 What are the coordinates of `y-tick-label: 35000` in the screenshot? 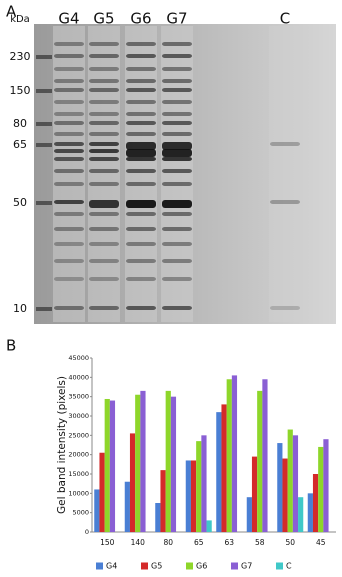 It's located at (78, 397).